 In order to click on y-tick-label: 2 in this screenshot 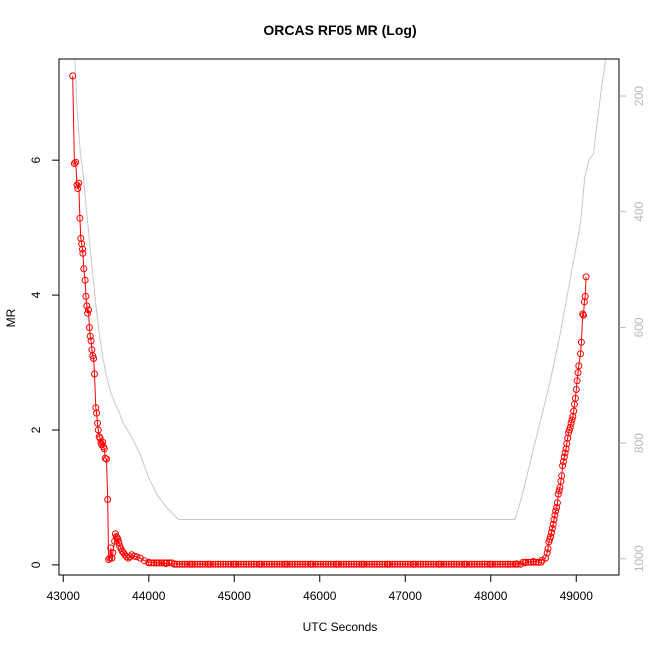, I will do `click(36, 429)`.